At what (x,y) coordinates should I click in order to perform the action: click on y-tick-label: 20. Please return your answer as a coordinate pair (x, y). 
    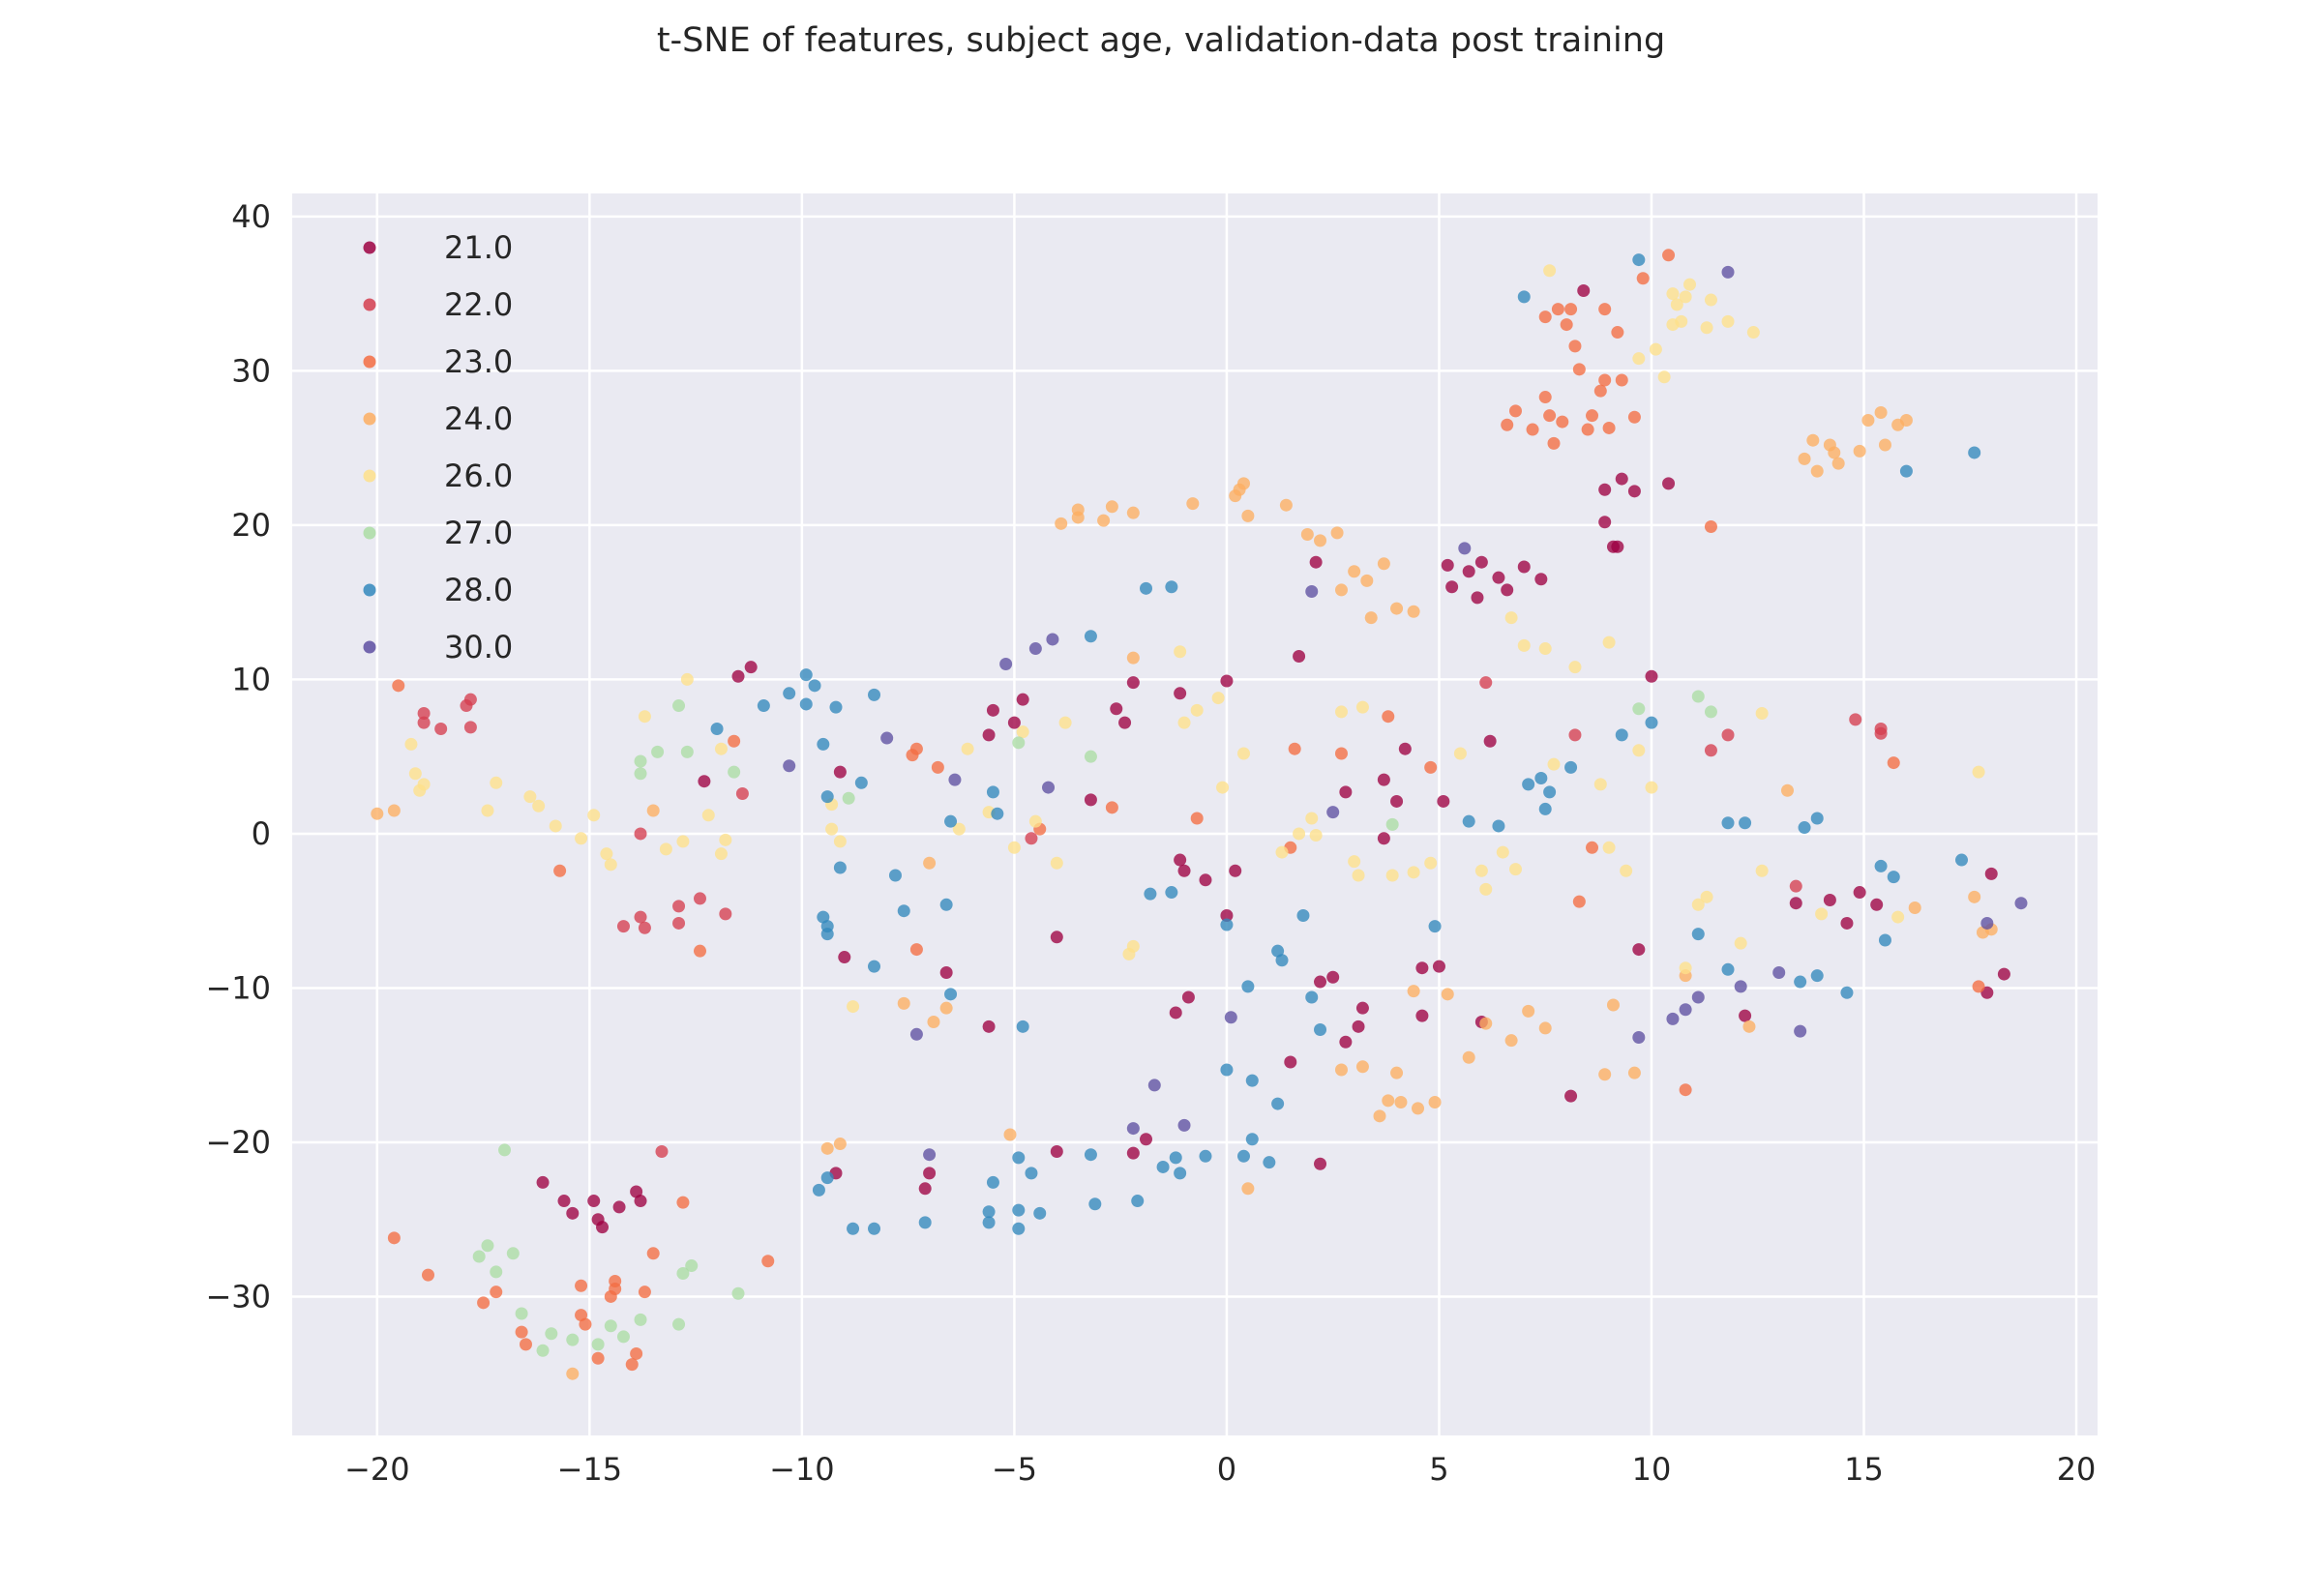
    Looking at the image, I should click on (251, 525).